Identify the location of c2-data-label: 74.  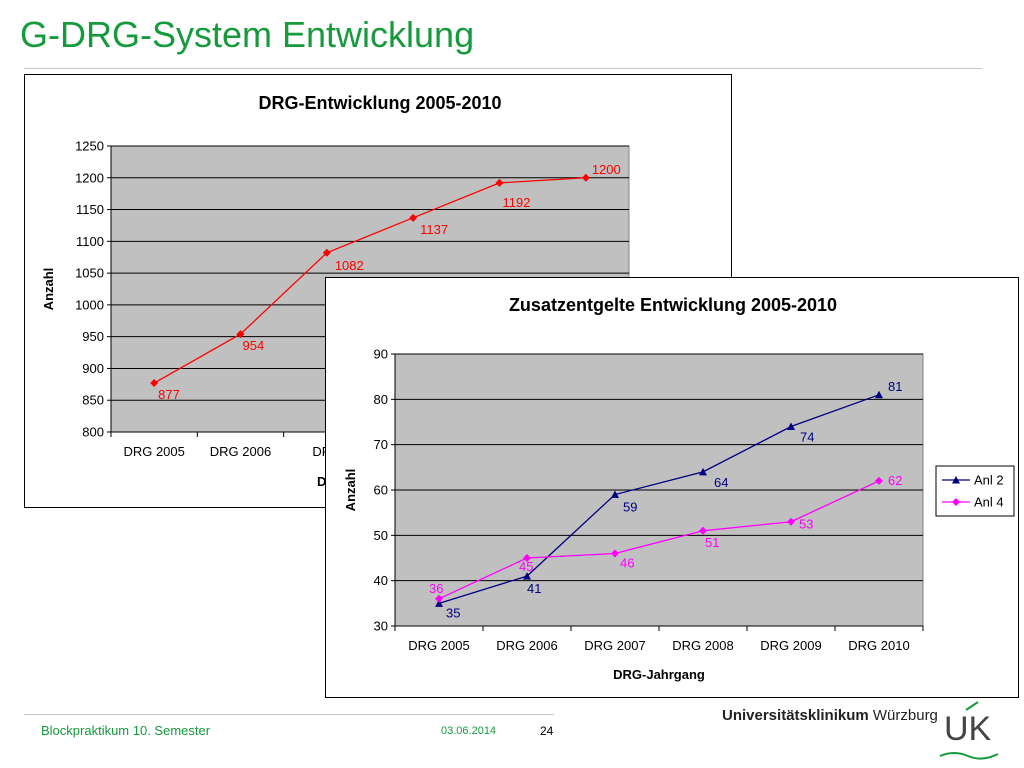
(807, 437).